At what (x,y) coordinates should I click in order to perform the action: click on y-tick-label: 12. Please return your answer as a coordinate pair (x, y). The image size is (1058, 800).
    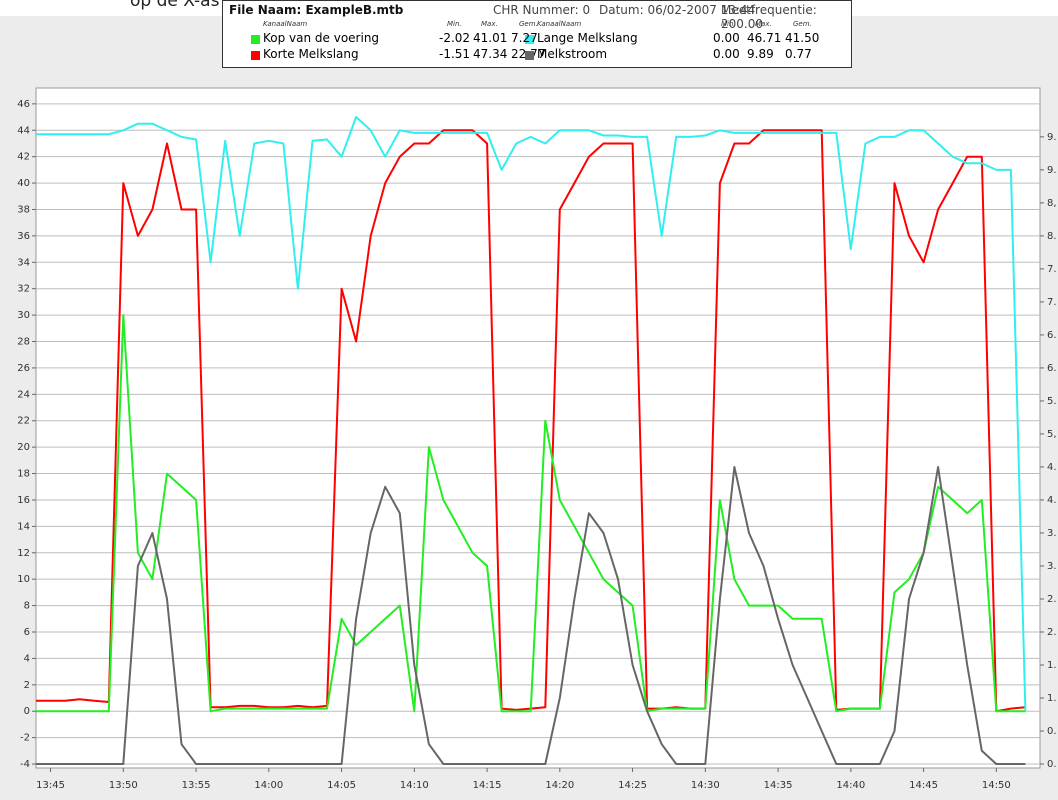
    Looking at the image, I should click on (23, 553).